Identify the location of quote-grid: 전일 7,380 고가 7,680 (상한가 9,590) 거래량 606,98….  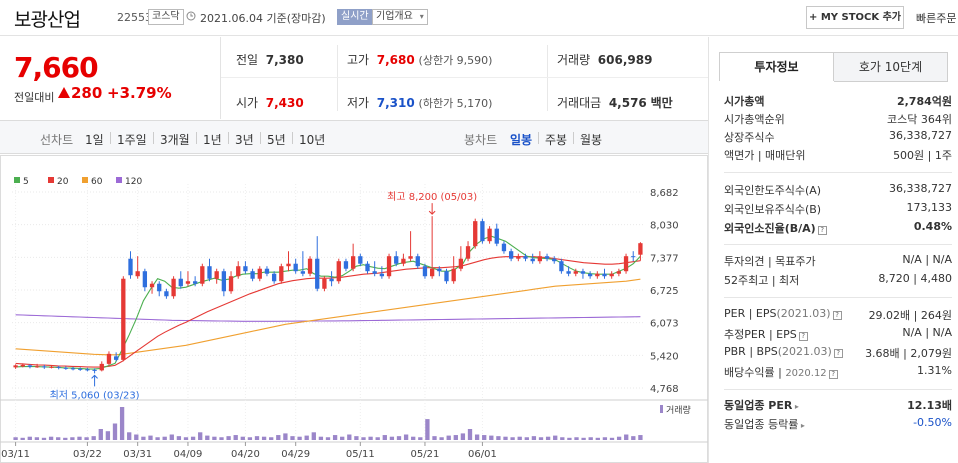
(464, 78).